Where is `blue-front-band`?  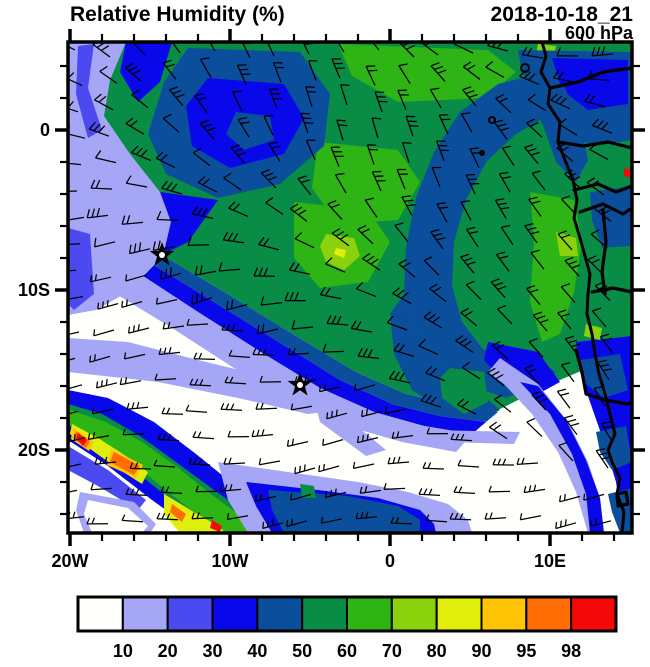 blue-front-band is located at coordinates (313, 349).